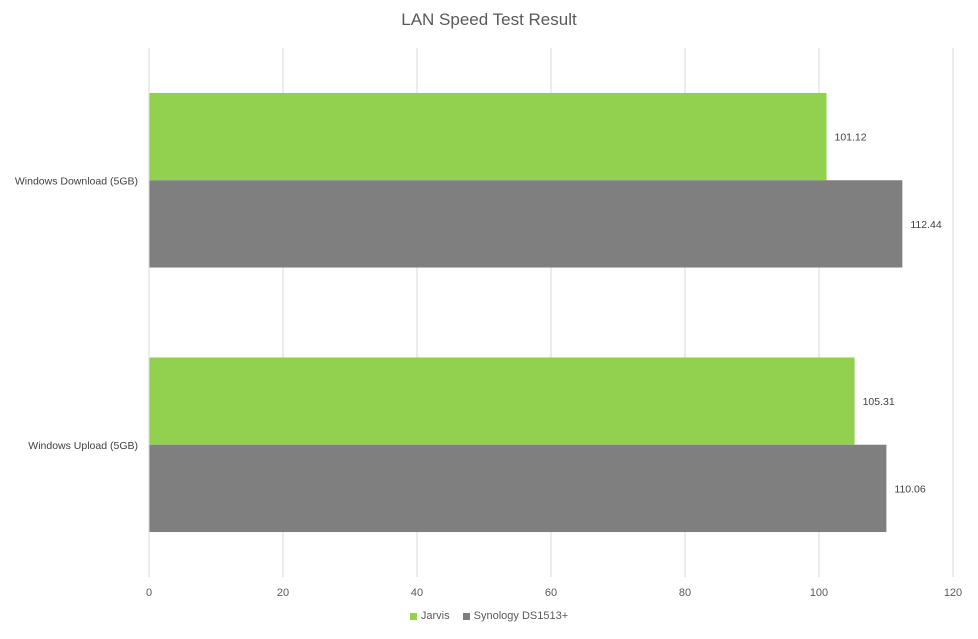 The image size is (978, 639). What do you see at coordinates (925, 225) in the screenshot?
I see `data-label-1-0: 112.44` at bounding box center [925, 225].